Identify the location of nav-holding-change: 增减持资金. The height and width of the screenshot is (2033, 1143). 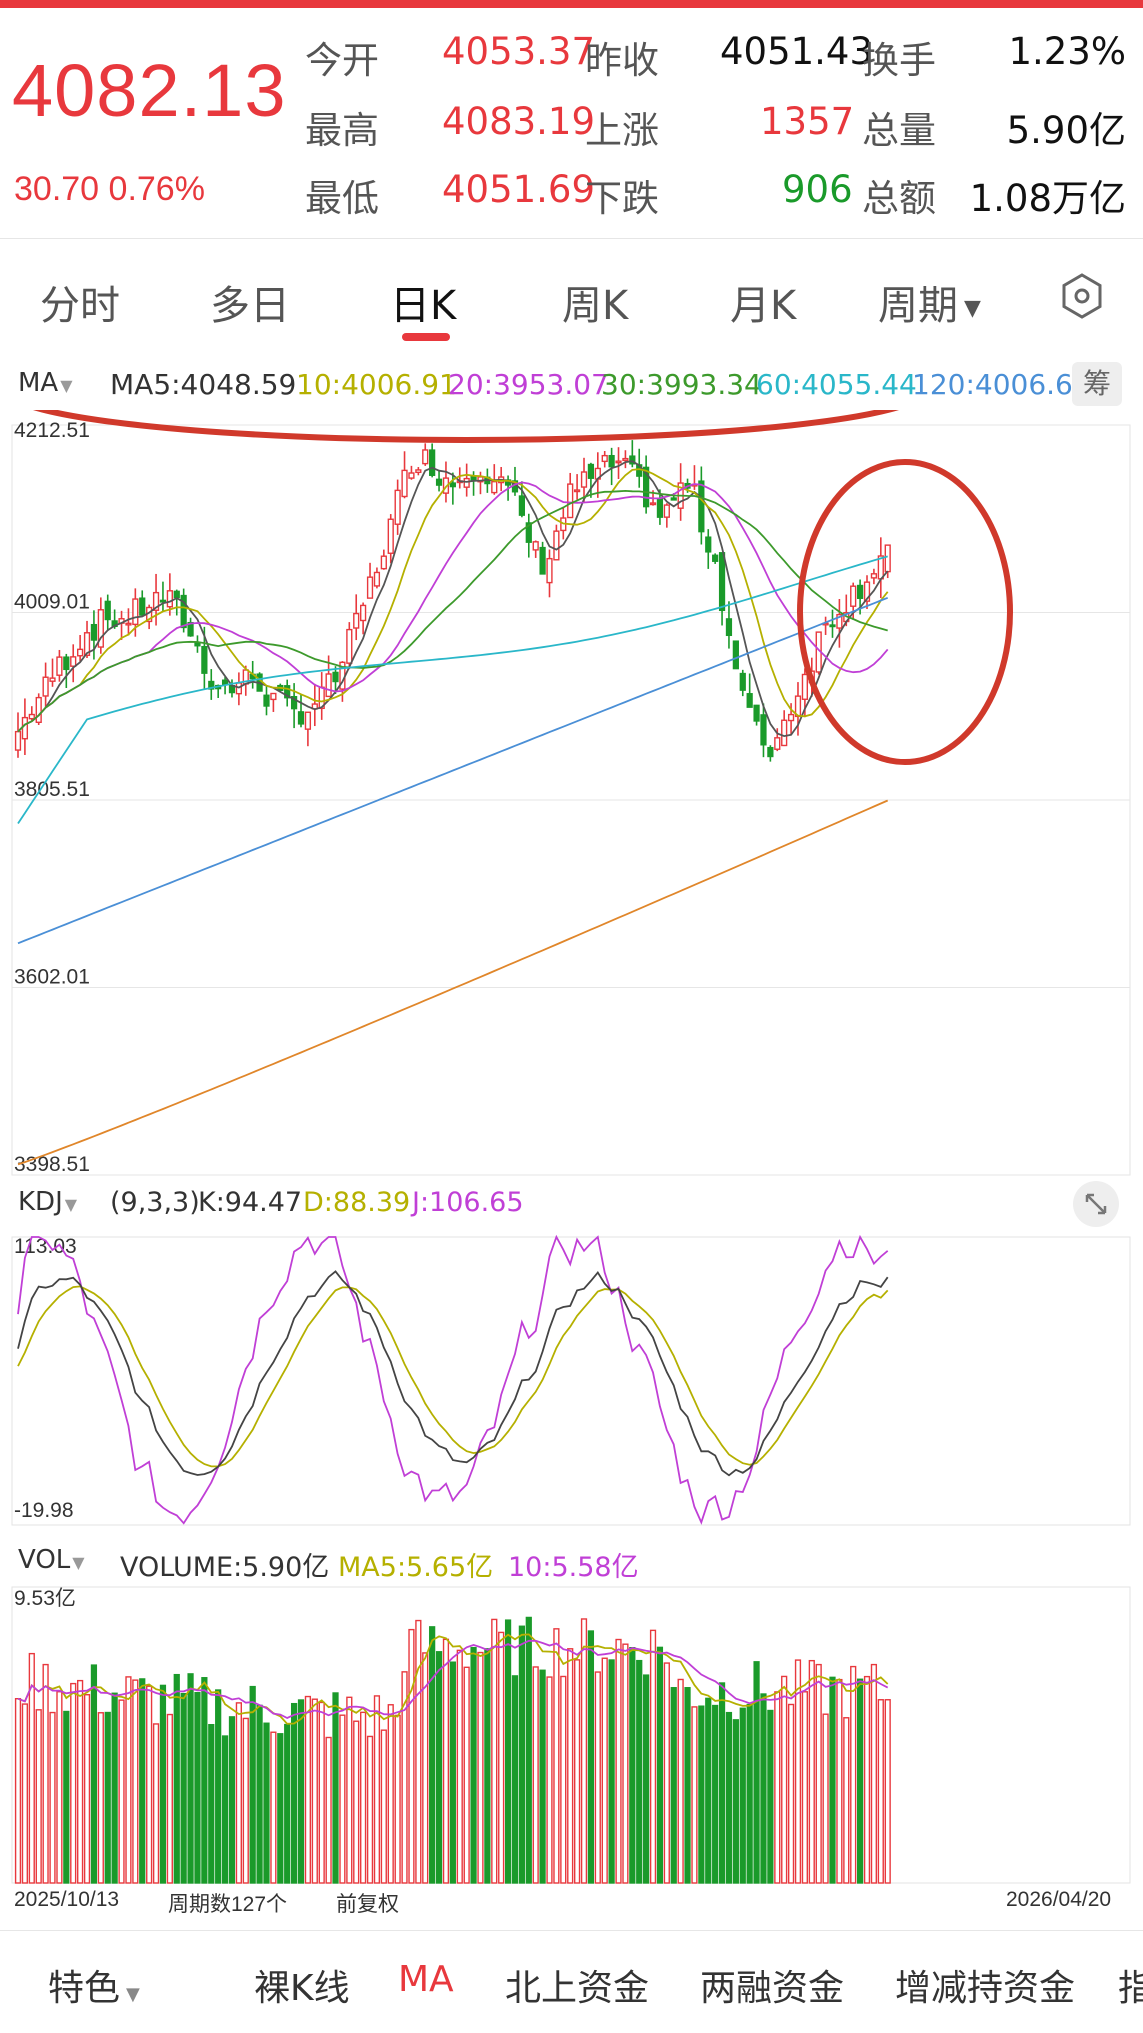
(985, 1988).